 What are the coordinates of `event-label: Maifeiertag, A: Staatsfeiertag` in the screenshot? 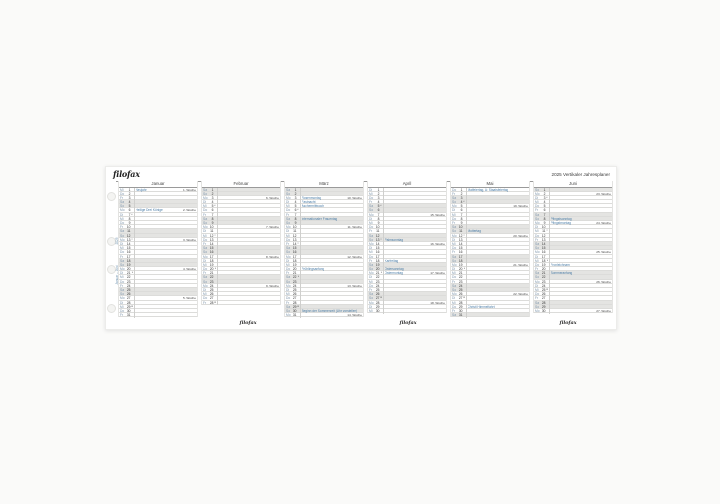 It's located at (488, 189).